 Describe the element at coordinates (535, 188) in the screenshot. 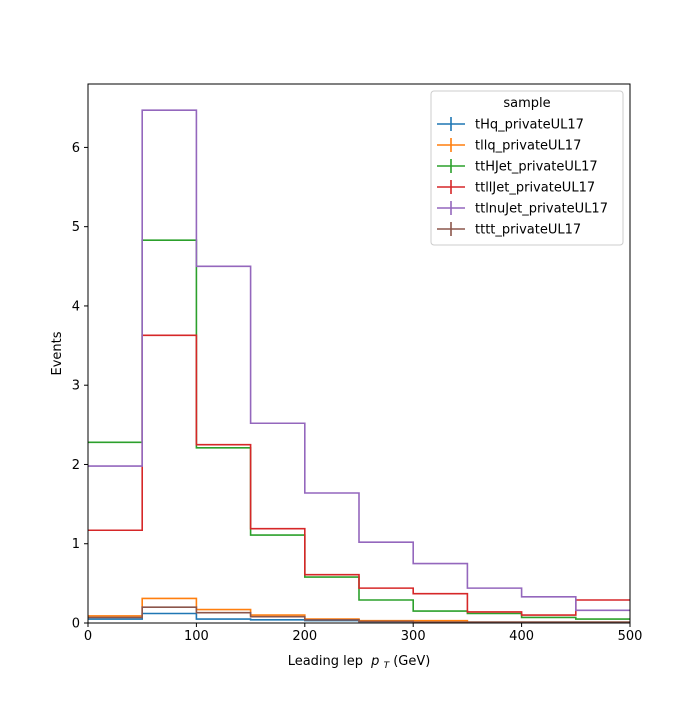

I see `legend-label: ttllJet_privateUL17` at that location.